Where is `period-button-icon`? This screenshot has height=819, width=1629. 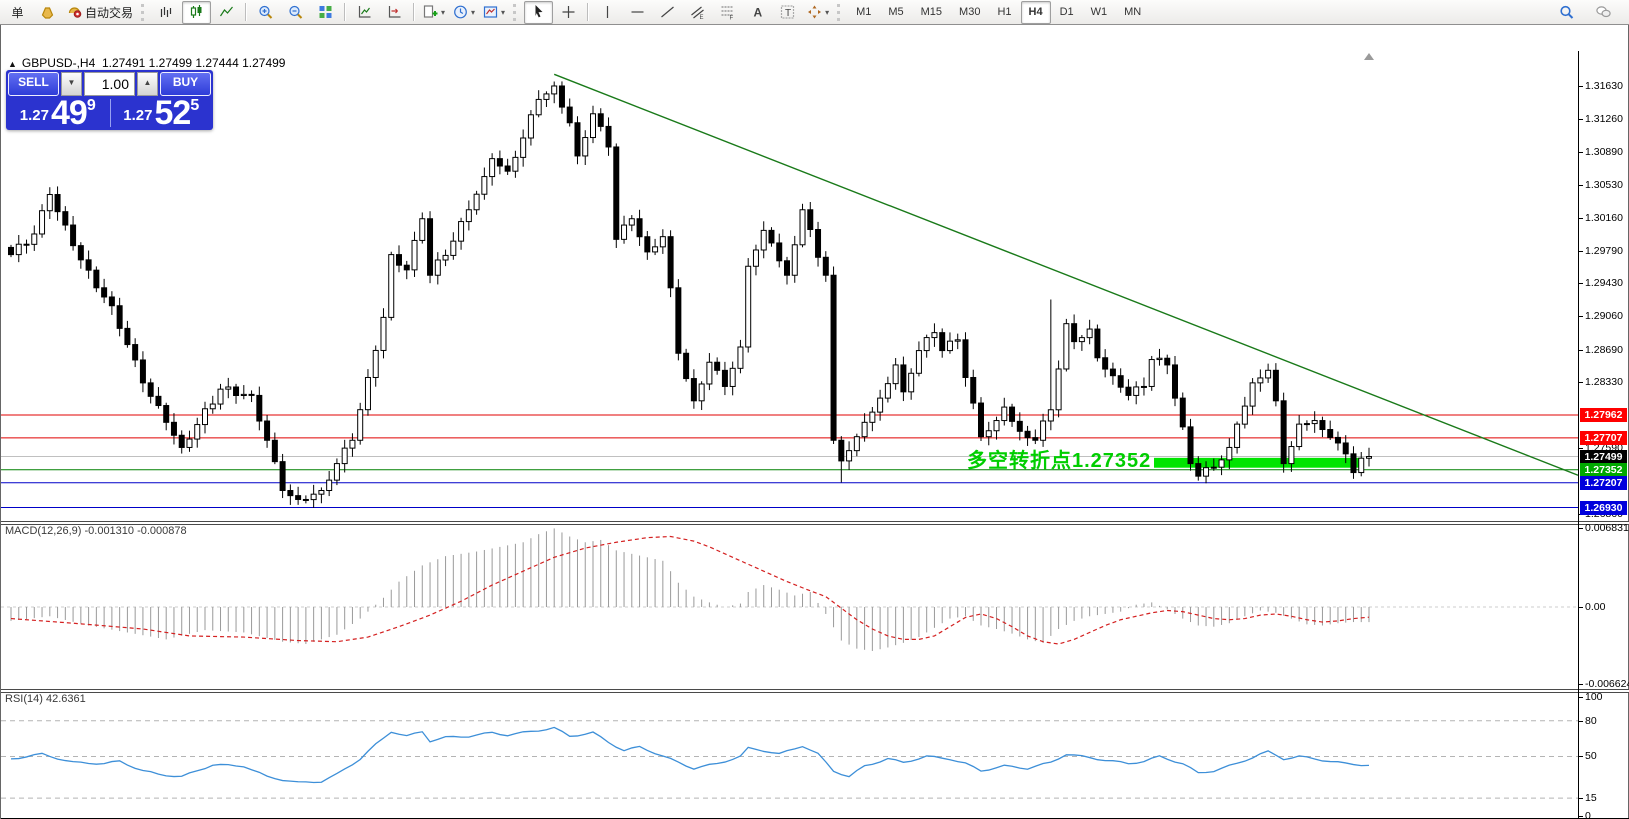
period-button-icon is located at coordinates (460, 12).